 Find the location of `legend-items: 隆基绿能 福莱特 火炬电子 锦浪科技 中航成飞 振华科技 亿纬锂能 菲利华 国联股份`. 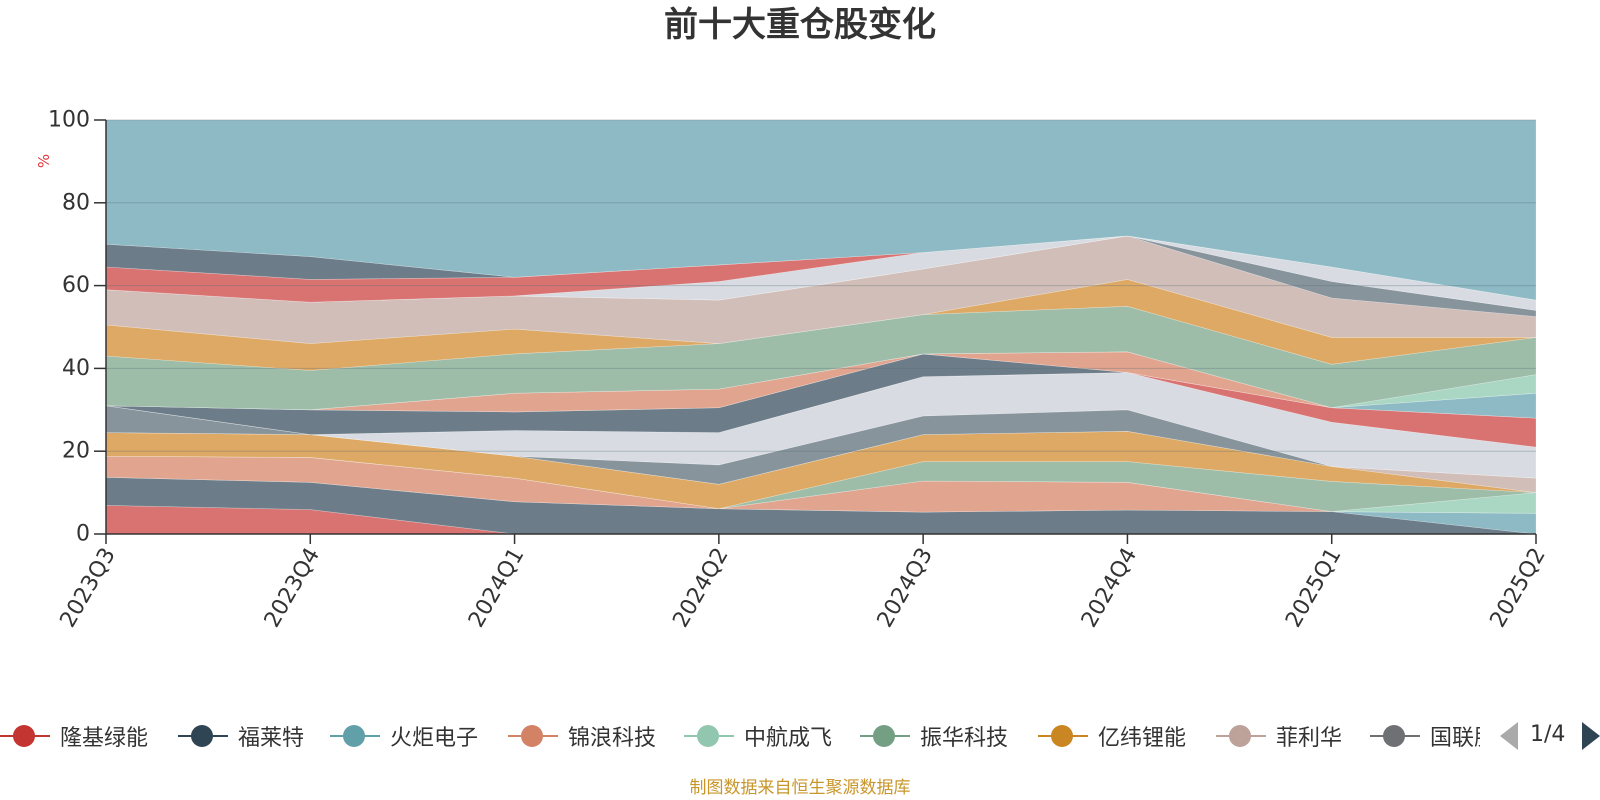

legend-items: 隆基绿能 福莱特 火炬电子 锦浪科技 中航成飞 振华科技 亿纬锂能 菲利华 国联股份 is located at coordinates (740, 736).